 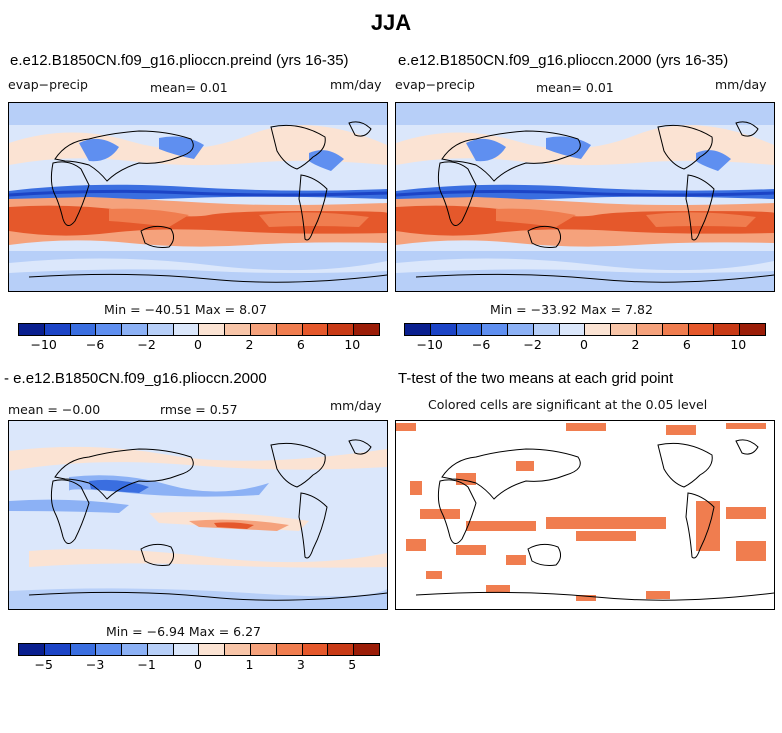 I want to click on panel-1-units-label: mm/day, so click(x=356, y=84).